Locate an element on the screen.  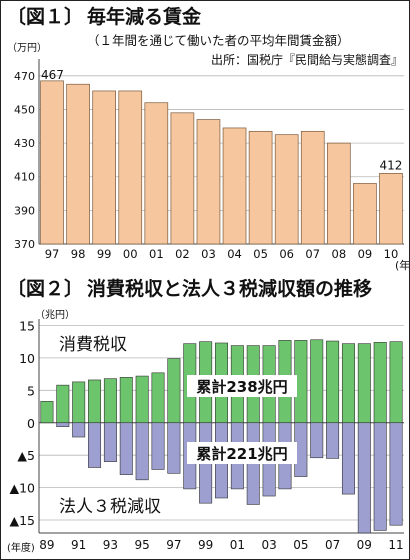
fig2-x-tick-label: 95 is located at coordinates (142, 545).